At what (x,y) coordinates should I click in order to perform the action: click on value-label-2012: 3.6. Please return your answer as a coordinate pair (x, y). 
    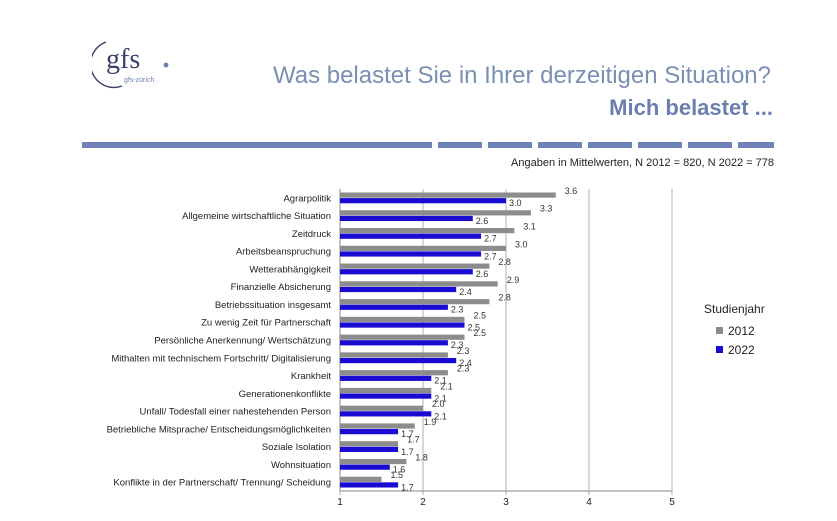
    Looking at the image, I should click on (571, 191).